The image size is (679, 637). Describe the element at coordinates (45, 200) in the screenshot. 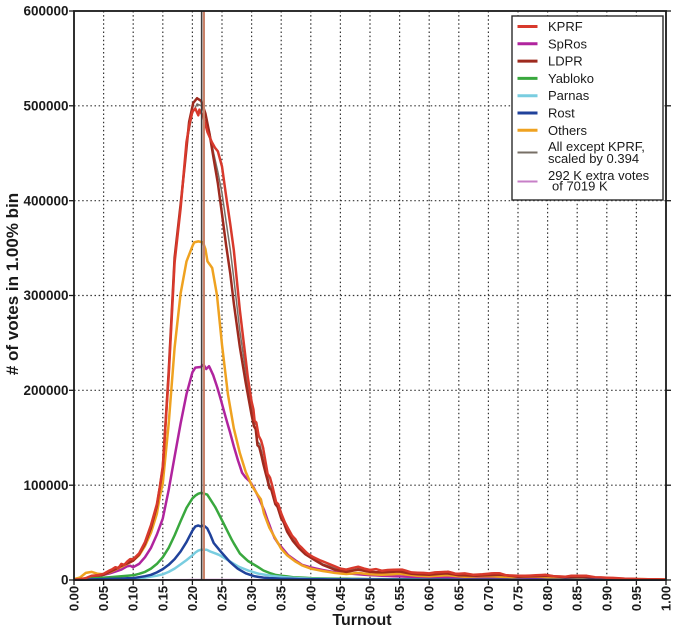

I see `svg-text: 400000` at that location.